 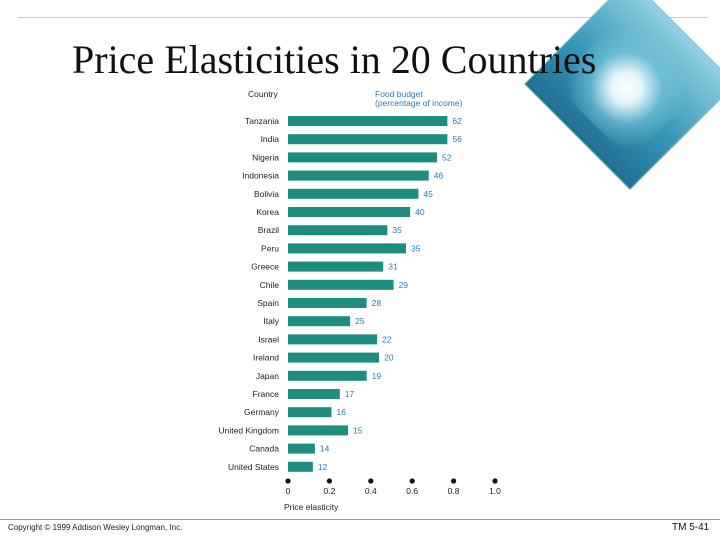 I want to click on food-budget-label: 28, so click(x=377, y=303).